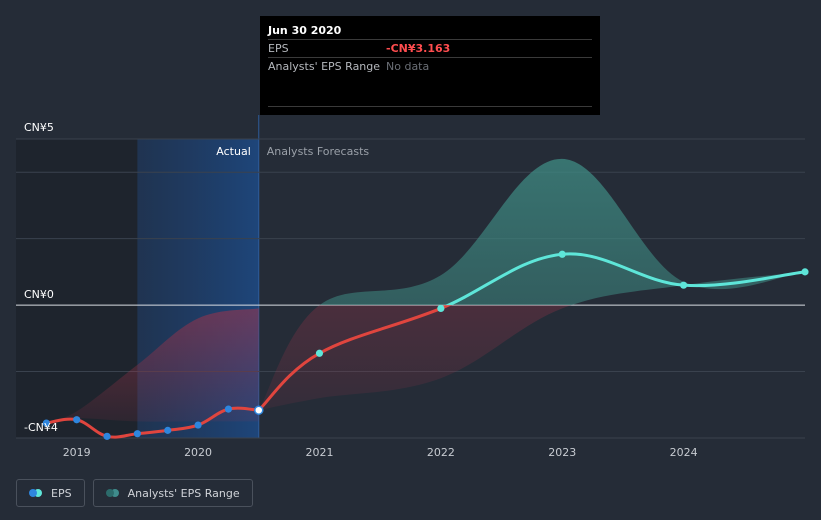 The image size is (821, 520). What do you see at coordinates (41, 427) in the screenshot?
I see `y-tick-label: -CN¥4` at bounding box center [41, 427].